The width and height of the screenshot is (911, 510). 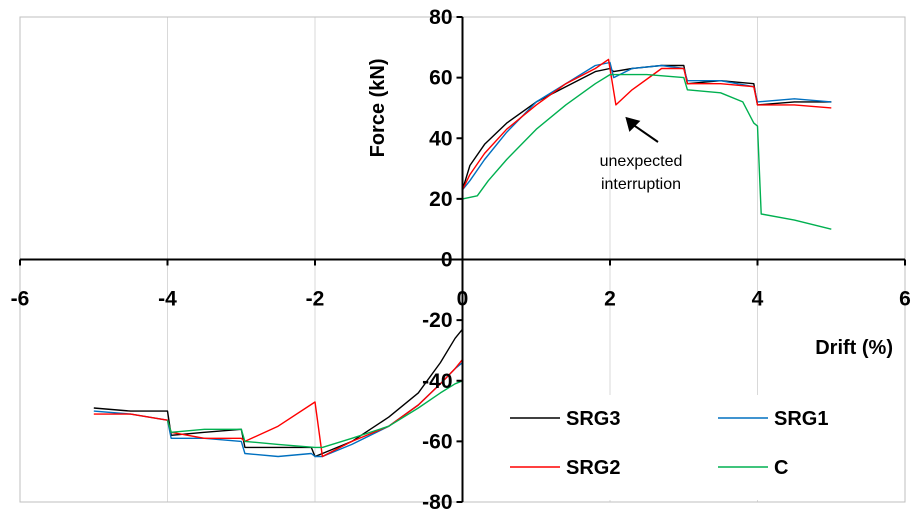 I want to click on y-axis-title: Force (kN), so click(x=378, y=107).